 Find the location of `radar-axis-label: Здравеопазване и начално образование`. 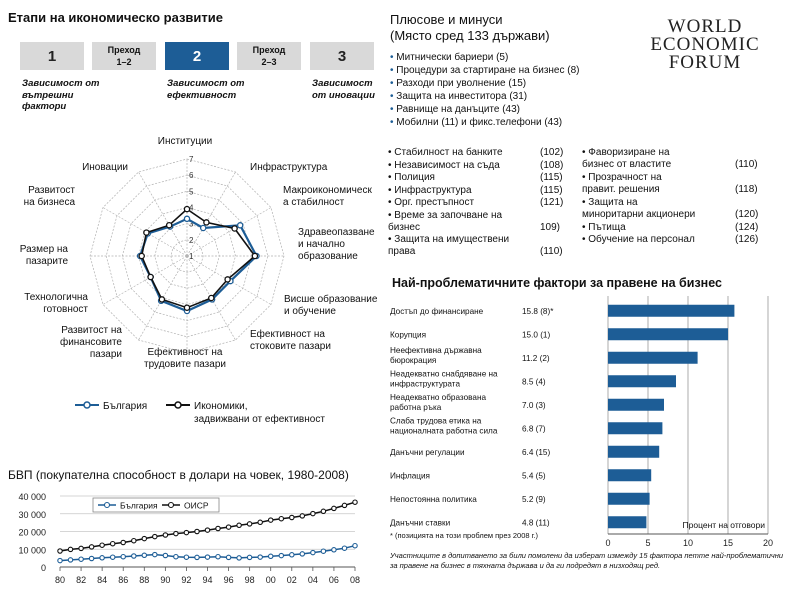

radar-axis-label: Здравеопазване и начално образование is located at coordinates (336, 244).